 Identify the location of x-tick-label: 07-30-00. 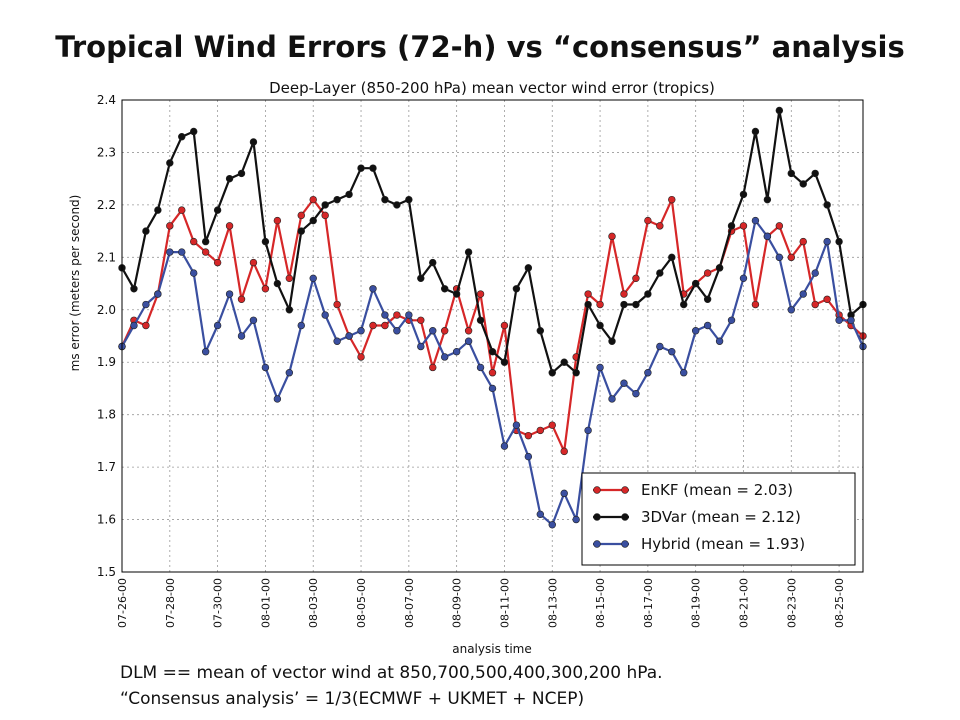
(218, 603).